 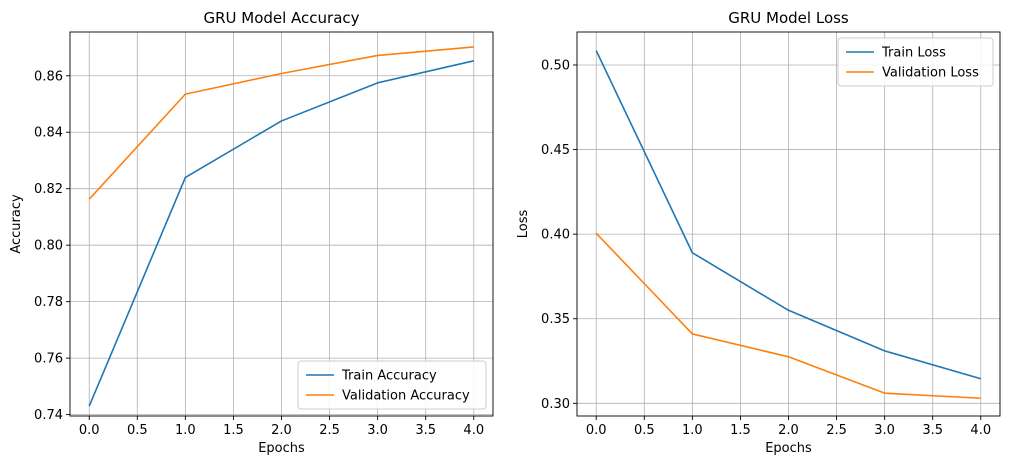 What do you see at coordinates (788, 448) in the screenshot?
I see `loss-x-axis-label: Epochs` at bounding box center [788, 448].